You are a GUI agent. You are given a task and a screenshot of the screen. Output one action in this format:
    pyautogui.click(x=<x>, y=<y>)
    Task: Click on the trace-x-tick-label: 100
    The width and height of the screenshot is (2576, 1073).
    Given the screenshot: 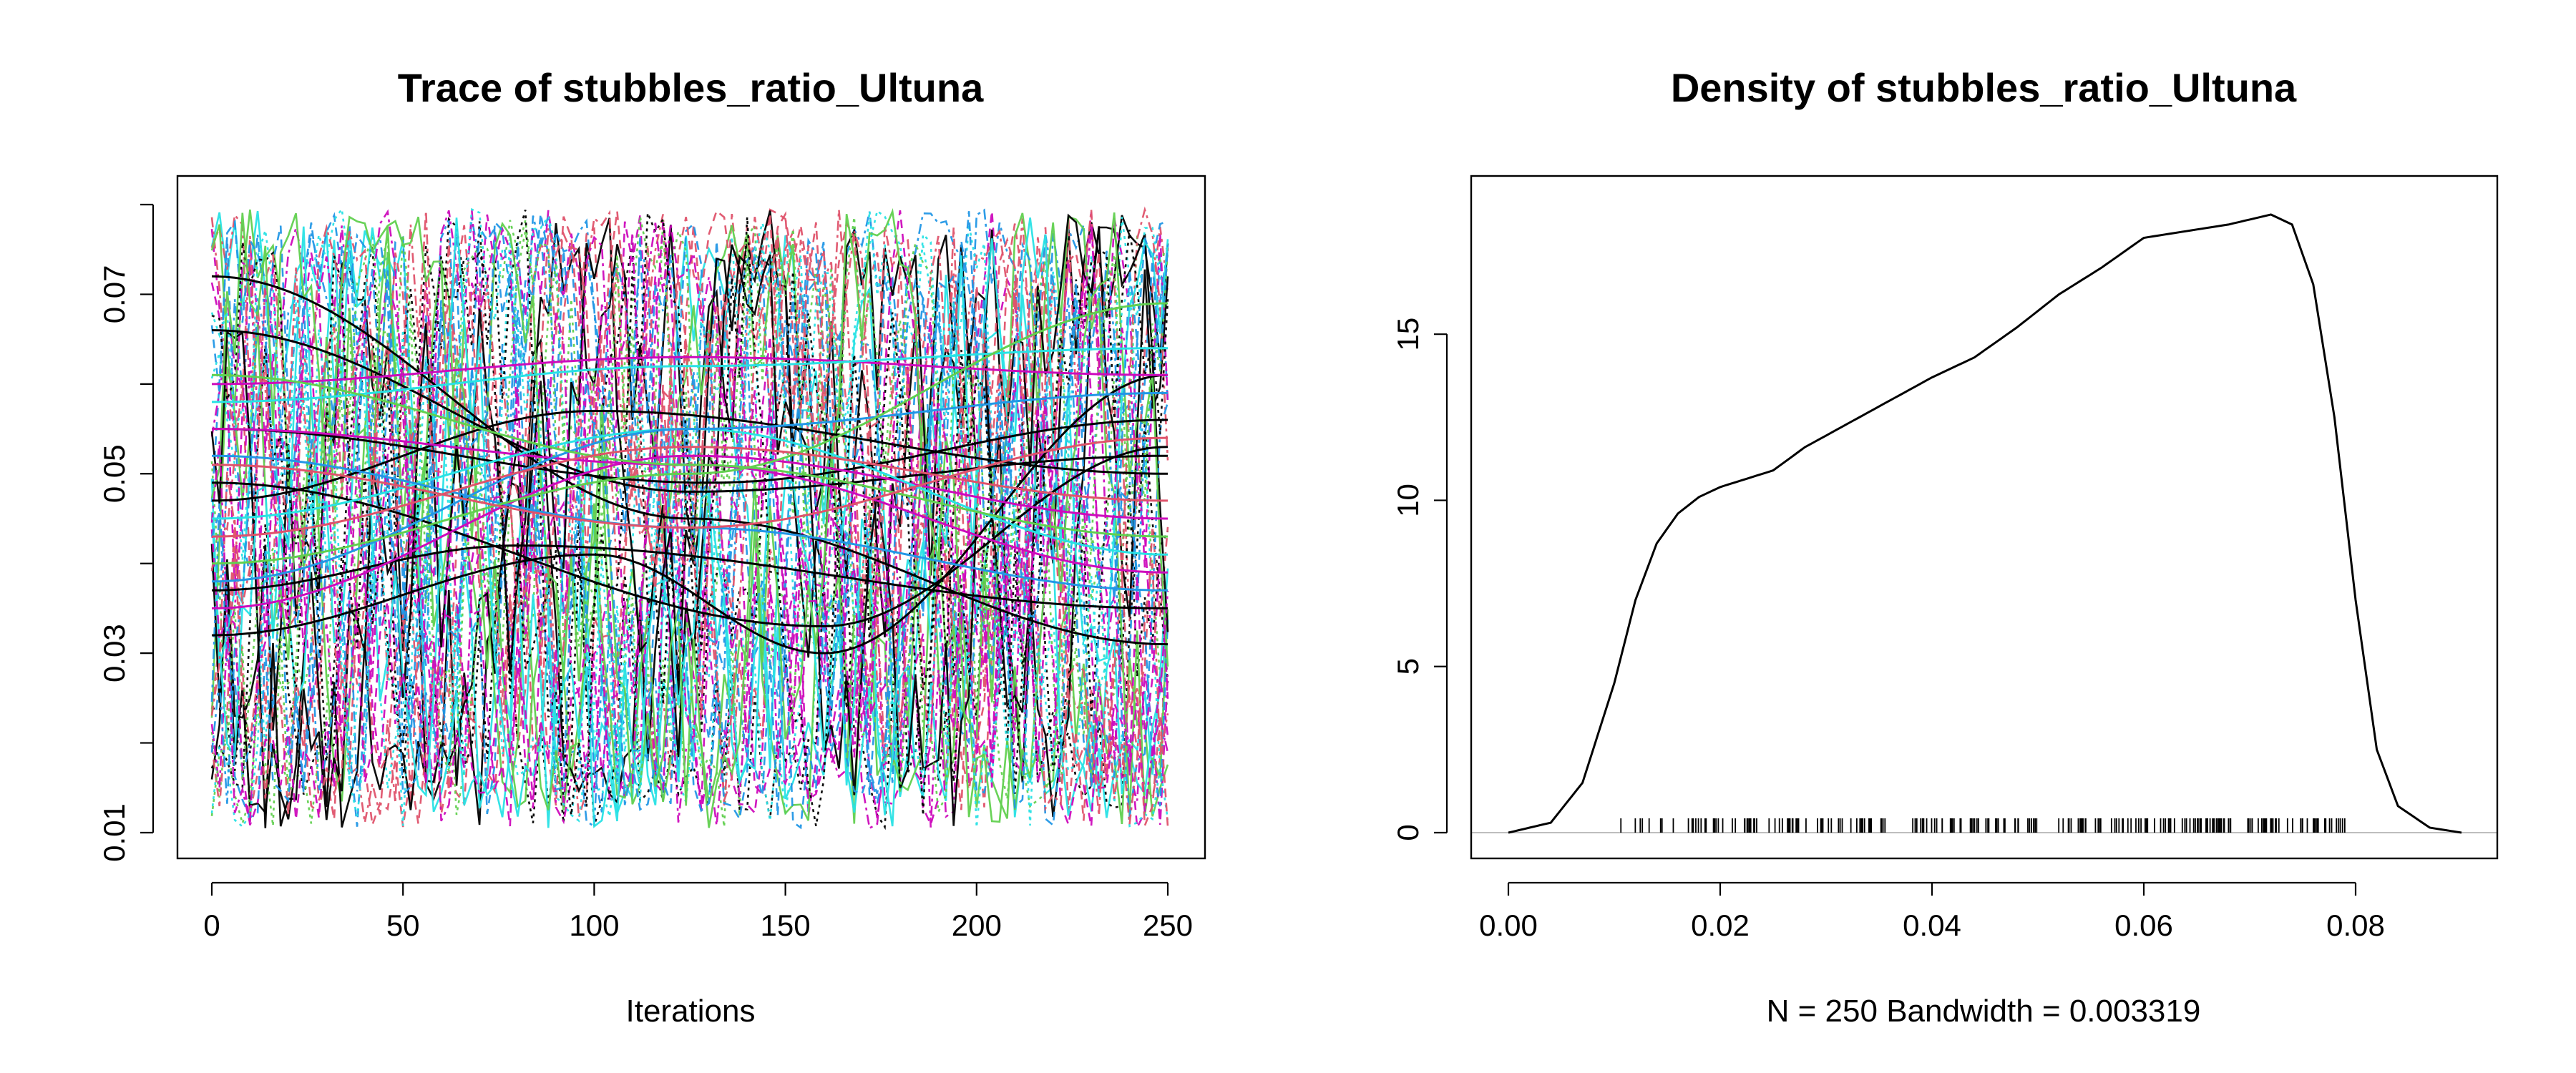 What is the action you would take?
    pyautogui.click(x=594, y=925)
    